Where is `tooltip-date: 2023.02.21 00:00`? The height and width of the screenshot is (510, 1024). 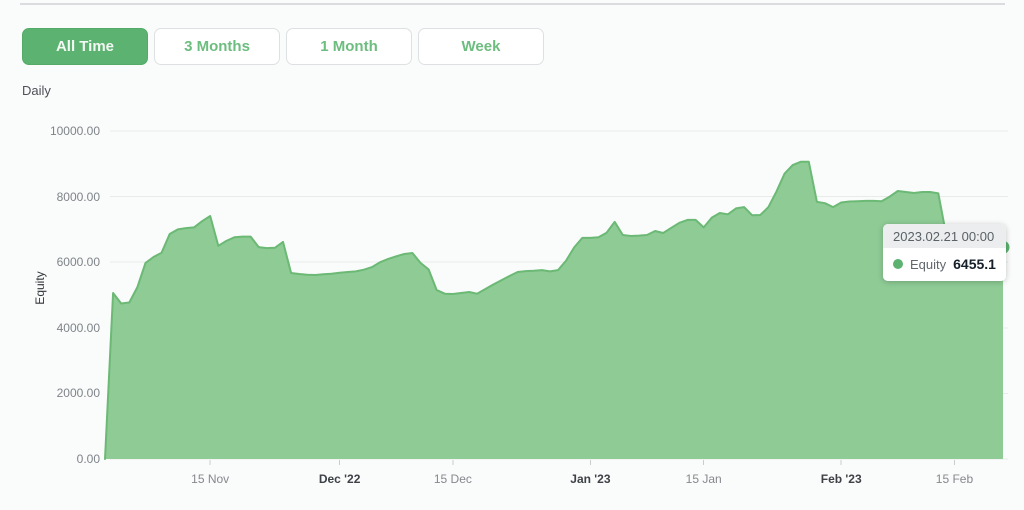 tooltip-date: 2023.02.21 00:00 is located at coordinates (944, 236).